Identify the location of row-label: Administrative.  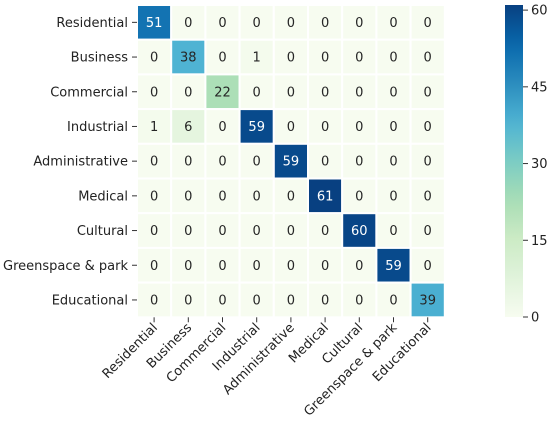
(80, 162).